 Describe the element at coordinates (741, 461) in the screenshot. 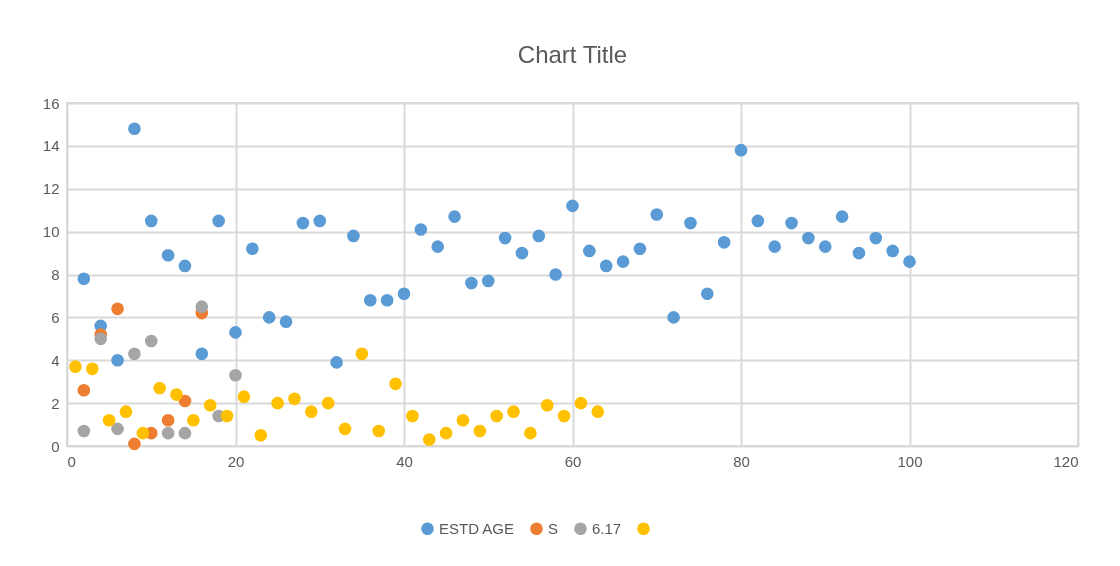

I see `x-tick-label: 80` at that location.